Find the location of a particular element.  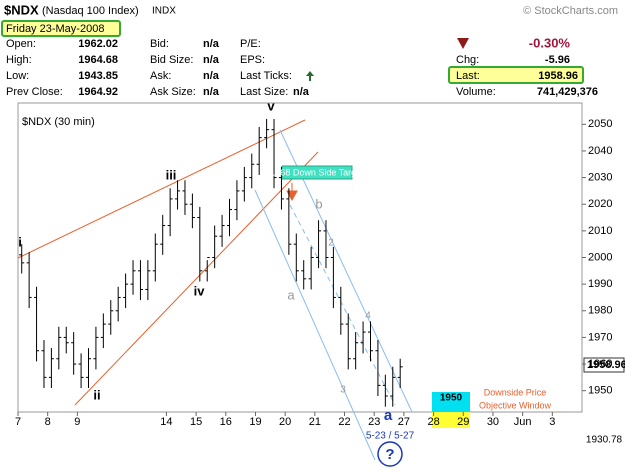

y-tick-label: 2040 is located at coordinates (600, 151).